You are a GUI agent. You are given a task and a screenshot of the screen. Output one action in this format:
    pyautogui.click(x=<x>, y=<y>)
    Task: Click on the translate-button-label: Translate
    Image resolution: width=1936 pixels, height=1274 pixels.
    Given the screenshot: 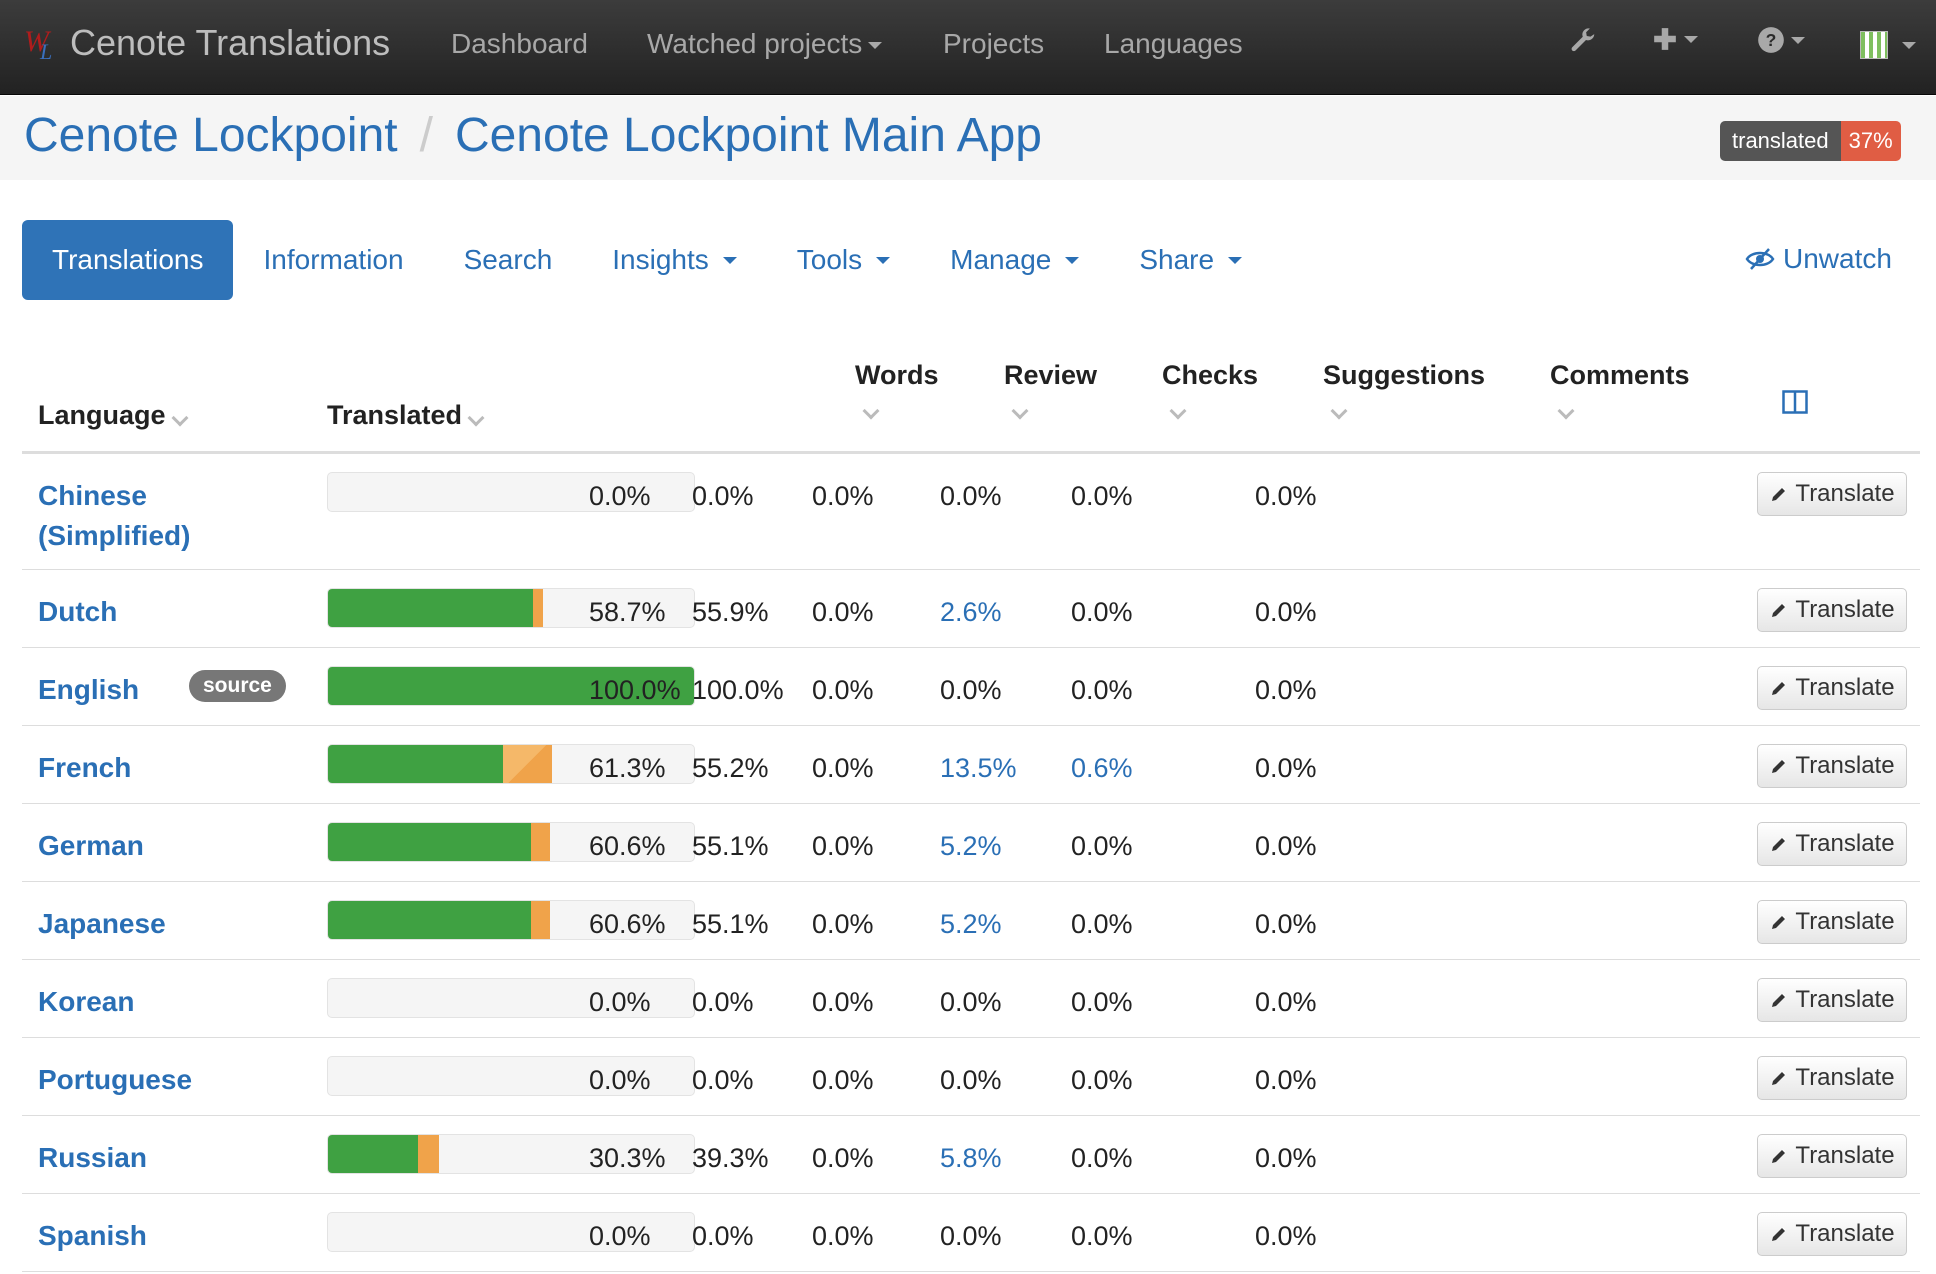 What is the action you would take?
    pyautogui.click(x=1845, y=1155)
    